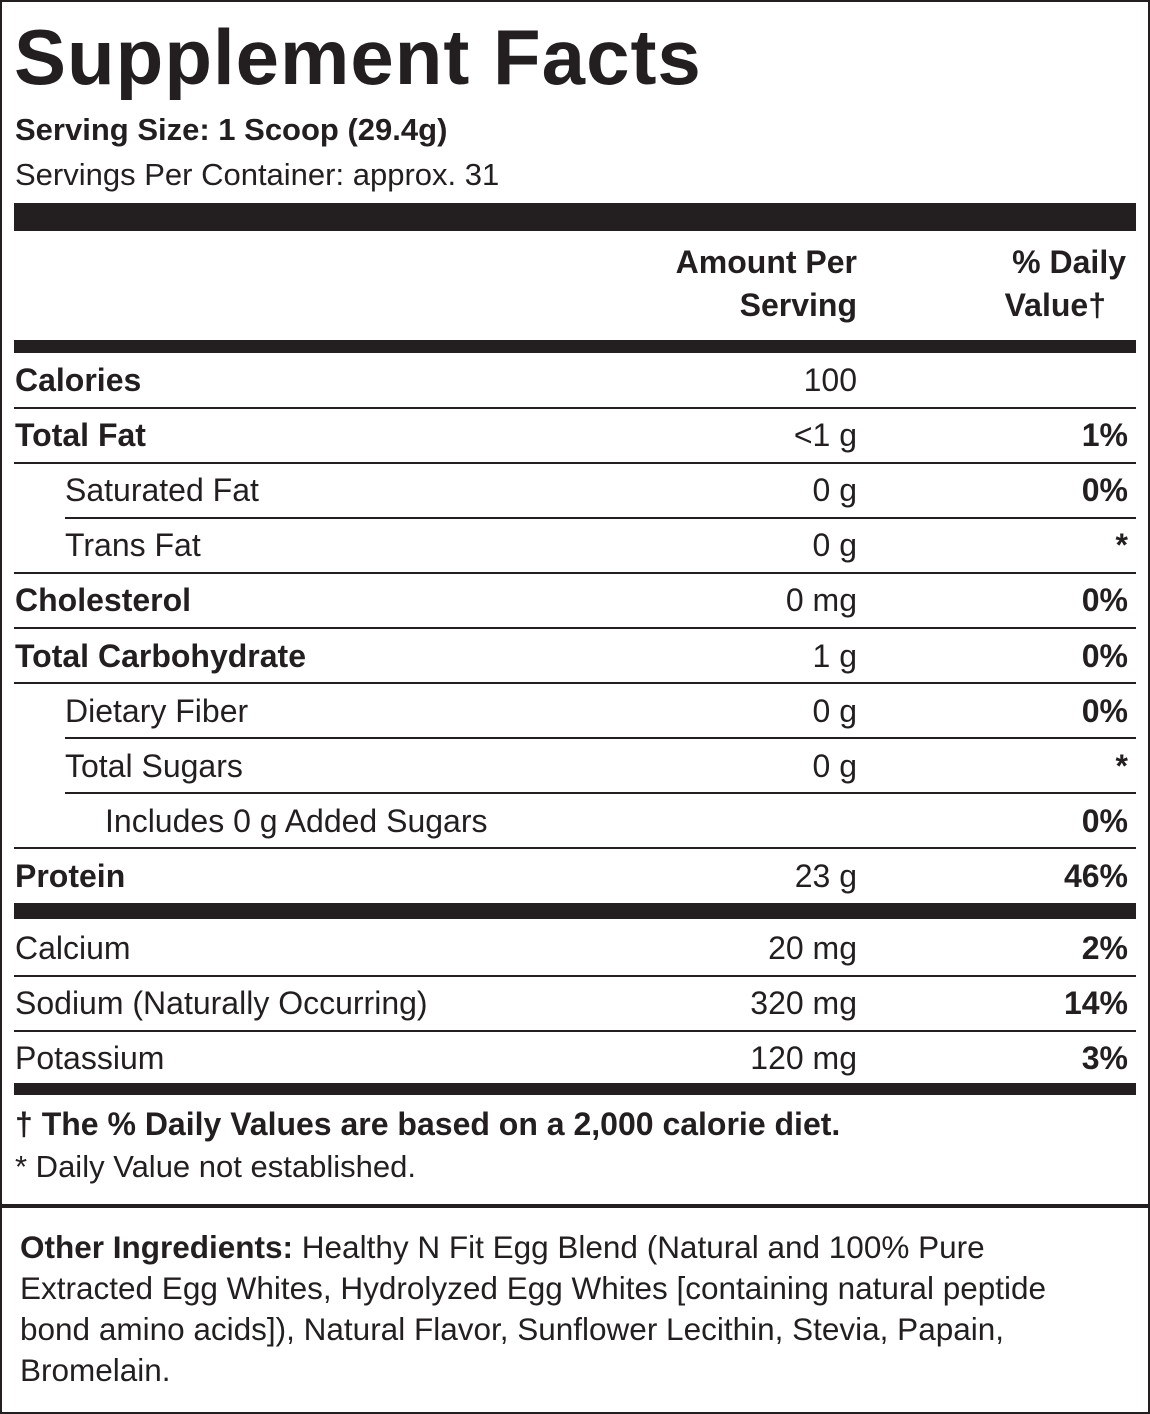 This screenshot has width=1150, height=1414. What do you see at coordinates (257, 174) in the screenshot?
I see `servings-per-container: Servings Per Container: approx. 31` at bounding box center [257, 174].